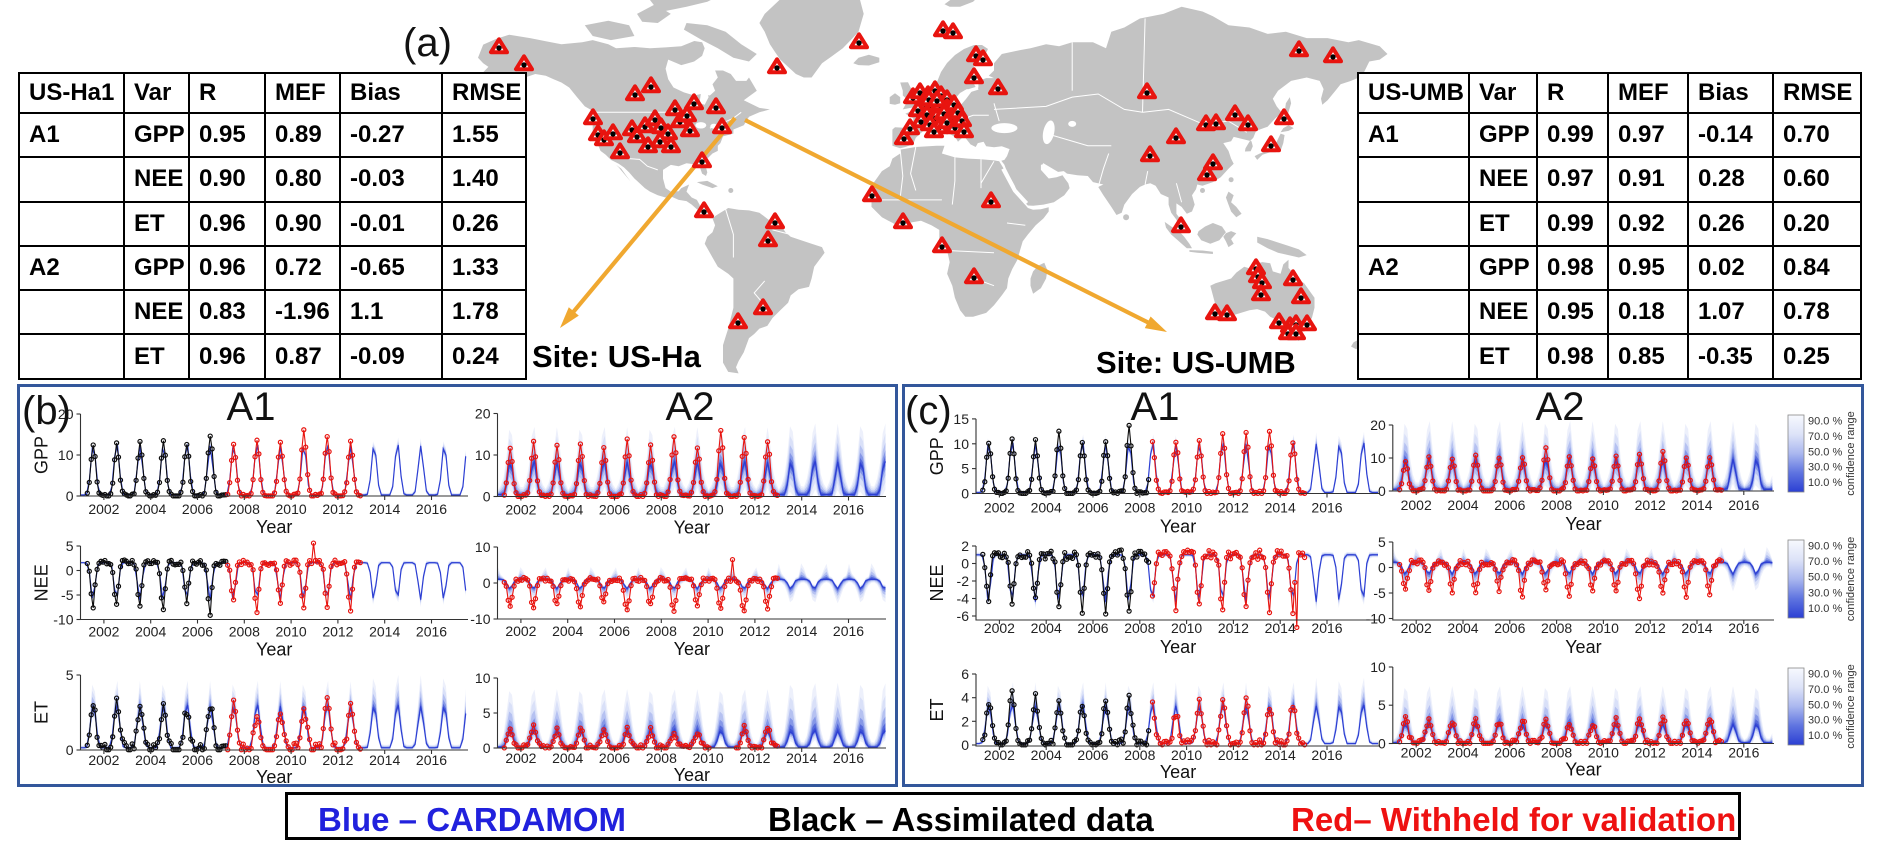 This screenshot has height=860, width=1879. I want to click on svg-text: ET, so click(937, 709).